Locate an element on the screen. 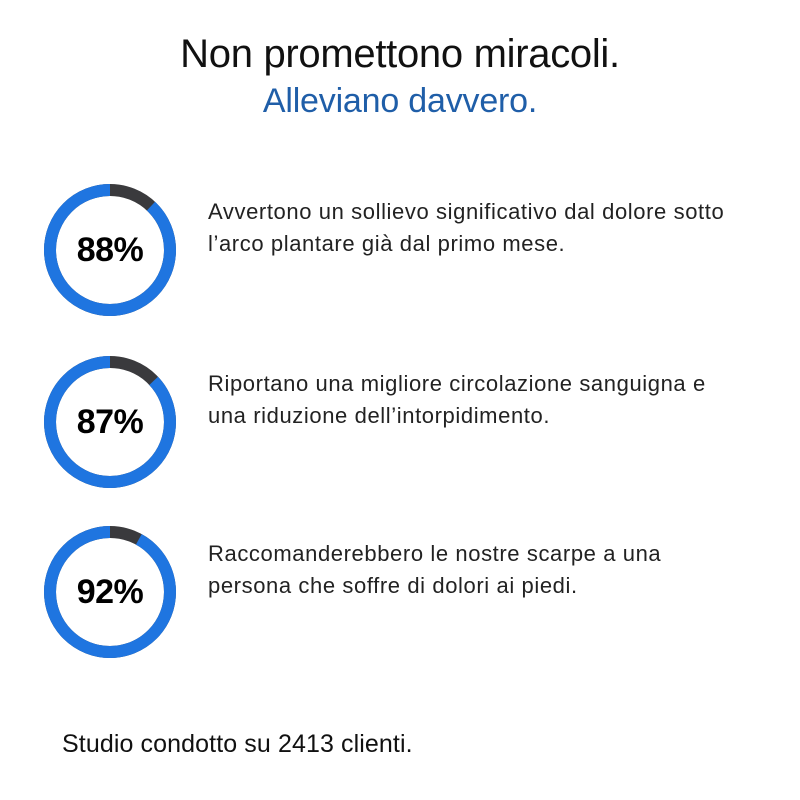 This screenshot has height=800, width=800. progress-ring-3: 92% is located at coordinates (110, 592).